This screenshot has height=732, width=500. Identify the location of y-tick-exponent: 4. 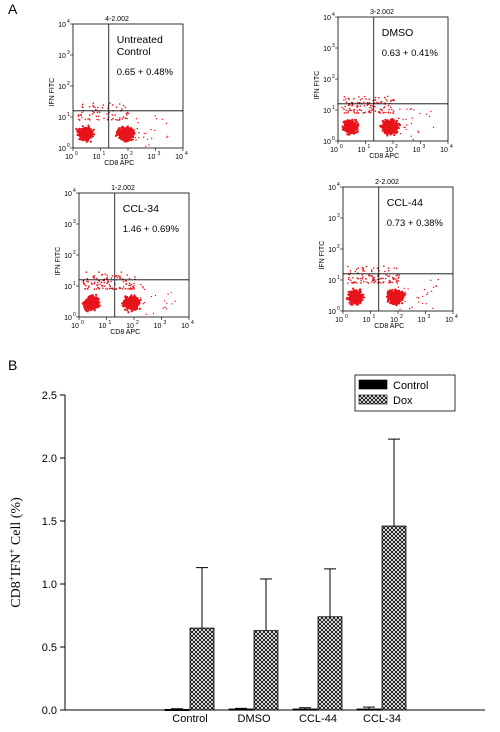
(333, 15).